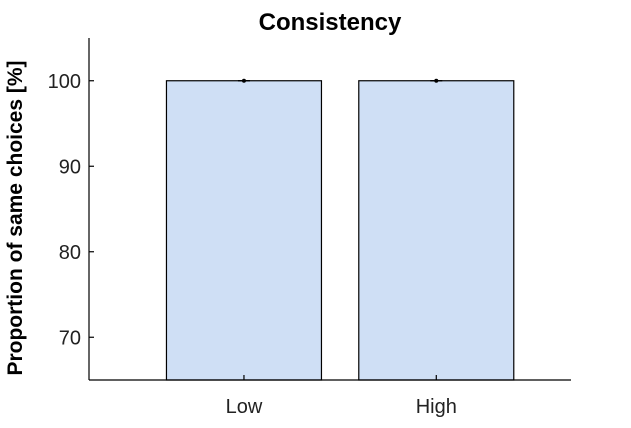 This screenshot has width=631, height=428. What do you see at coordinates (244, 407) in the screenshot?
I see `x-tick-label: Low` at bounding box center [244, 407].